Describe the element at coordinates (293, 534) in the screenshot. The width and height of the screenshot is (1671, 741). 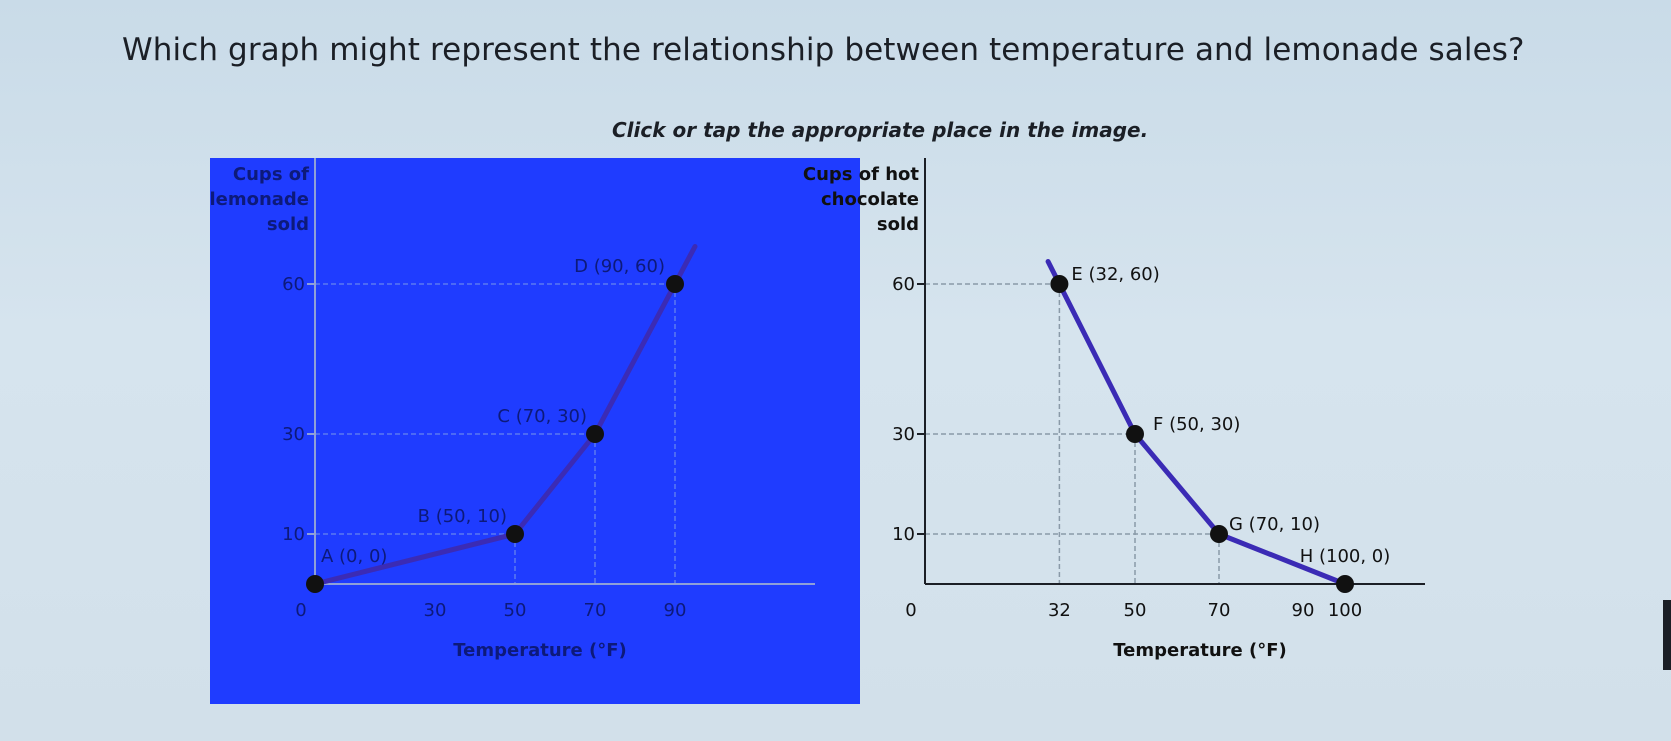
I see `lemonade-y-tick-label: 10` at that location.